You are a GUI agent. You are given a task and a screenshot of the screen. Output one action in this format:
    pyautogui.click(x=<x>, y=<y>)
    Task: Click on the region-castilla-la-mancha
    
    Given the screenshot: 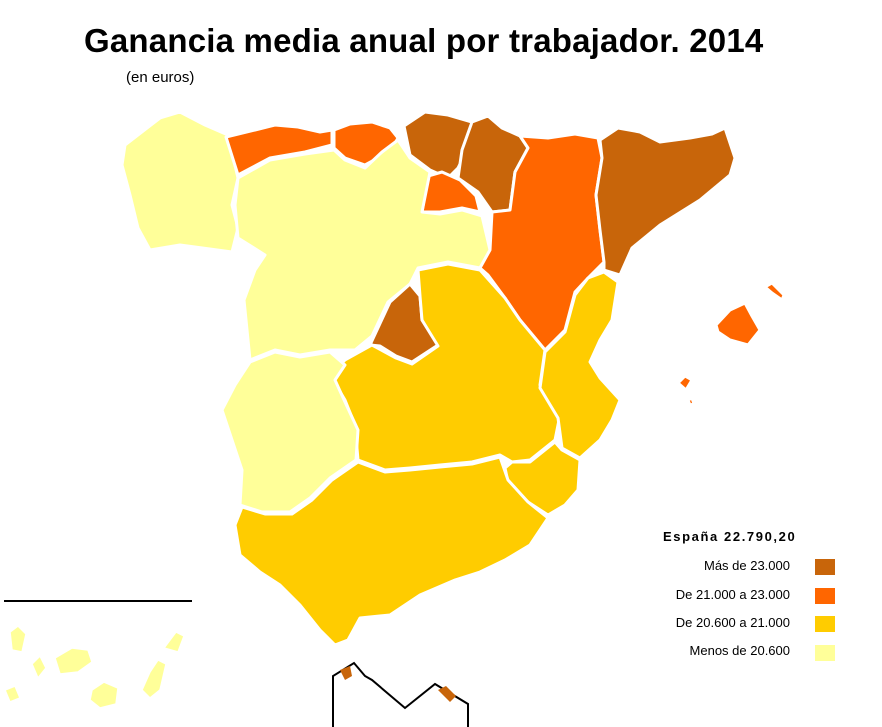 What is the action you would take?
    pyautogui.click(x=445, y=367)
    